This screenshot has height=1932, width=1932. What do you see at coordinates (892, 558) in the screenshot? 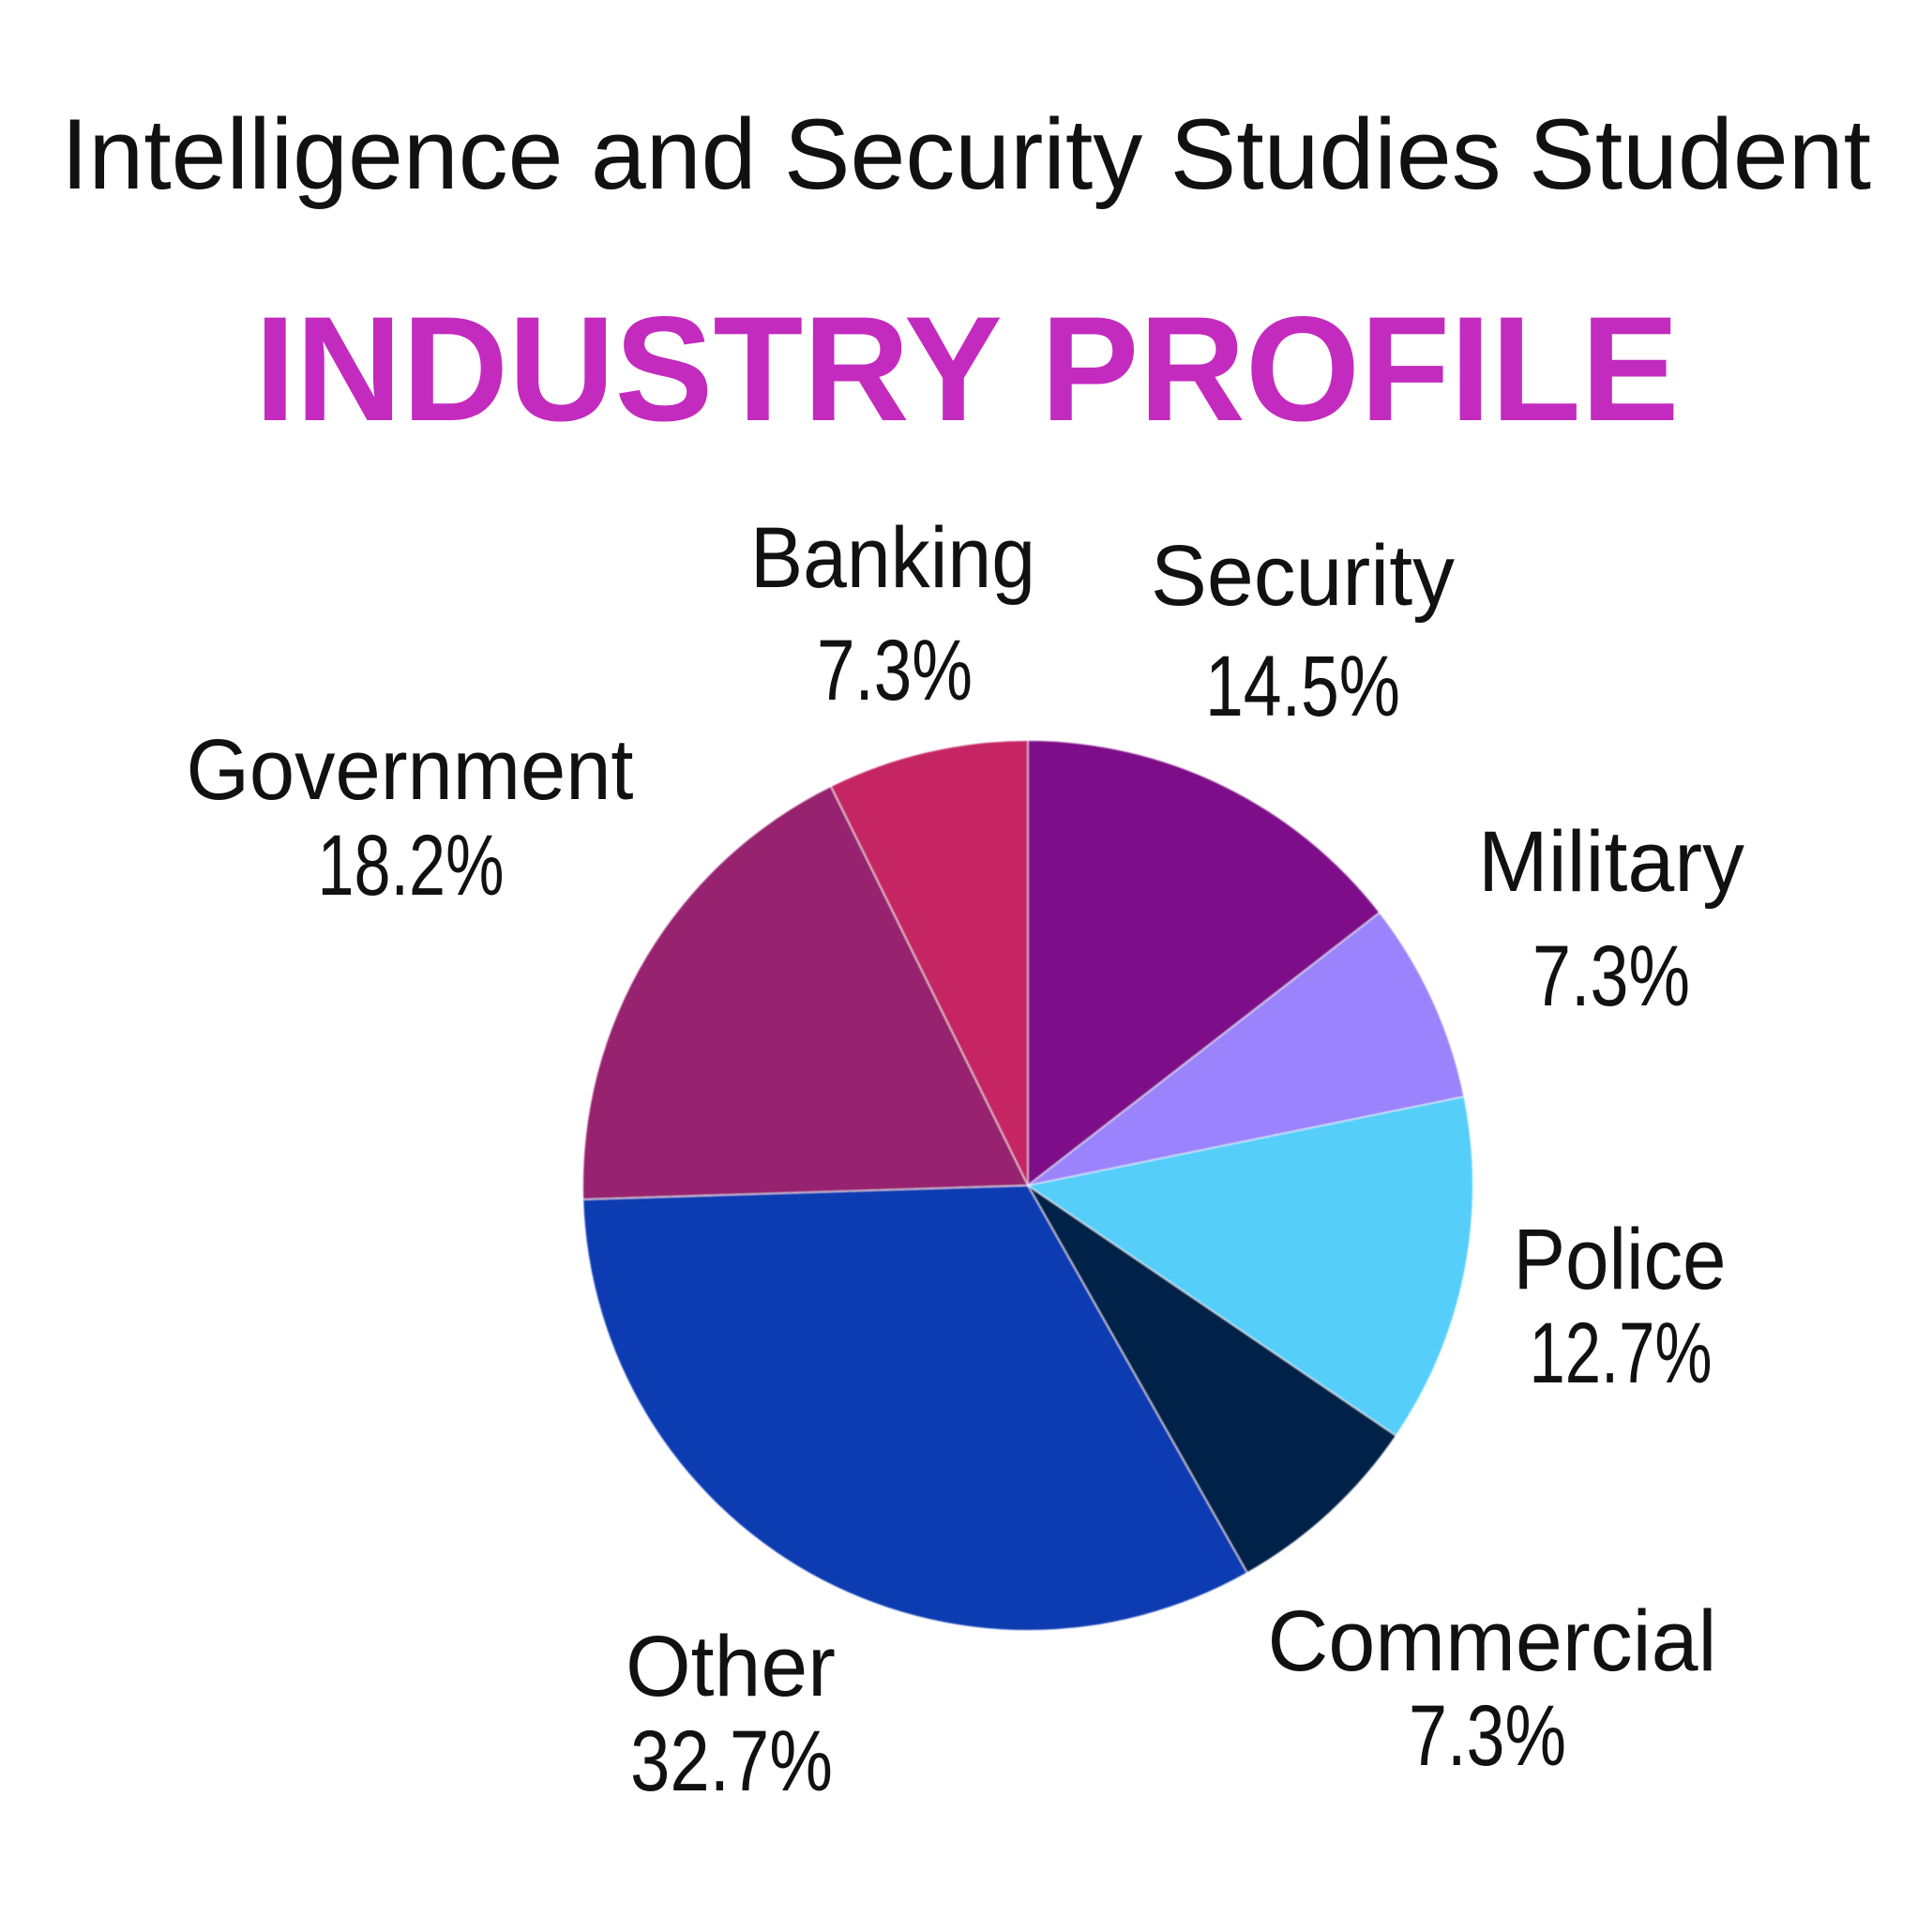
I see `svg-text: Banking` at bounding box center [892, 558].